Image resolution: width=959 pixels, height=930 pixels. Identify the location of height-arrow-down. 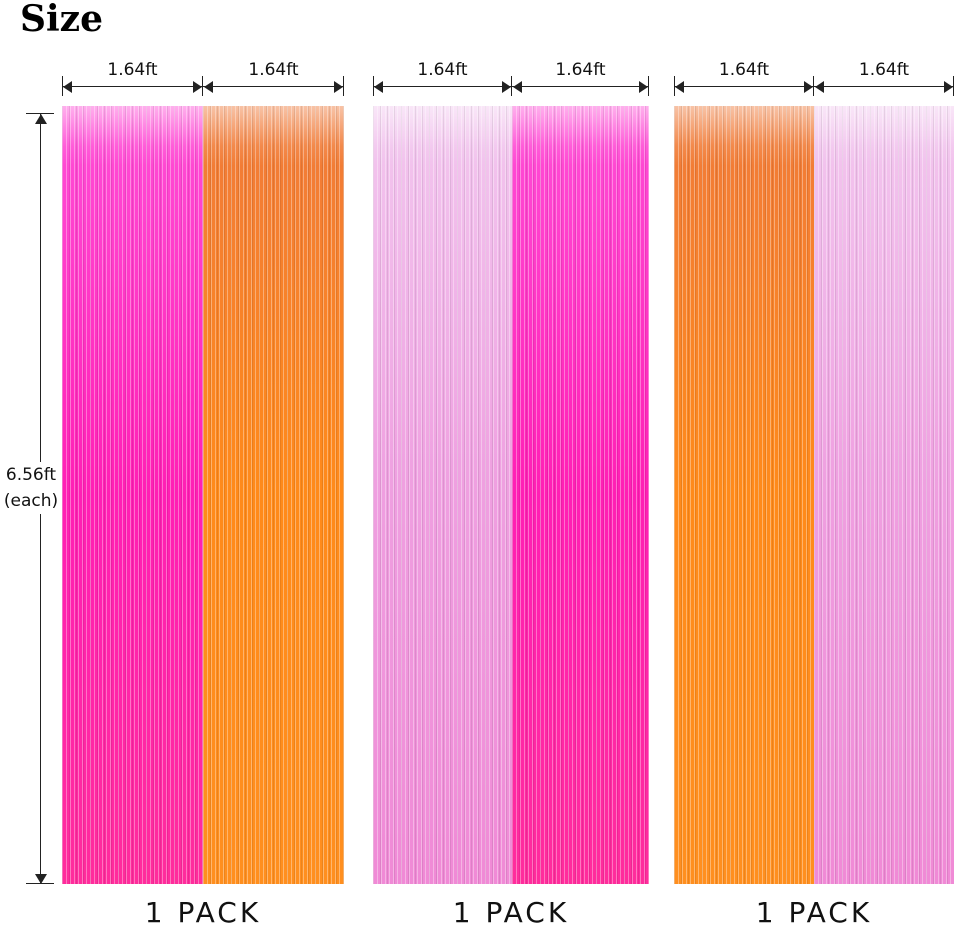
(41, 879).